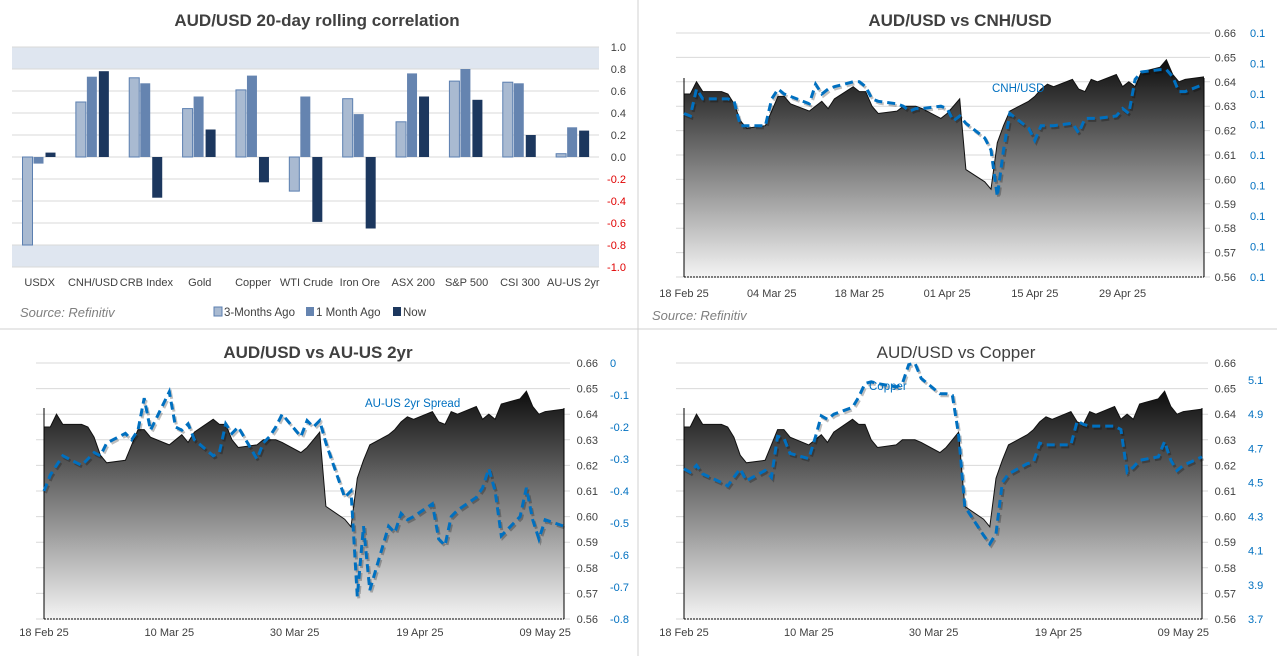  Describe the element at coordinates (348, 313) in the screenshot. I see `legend-label-1-month: 1 Month Ago` at that location.